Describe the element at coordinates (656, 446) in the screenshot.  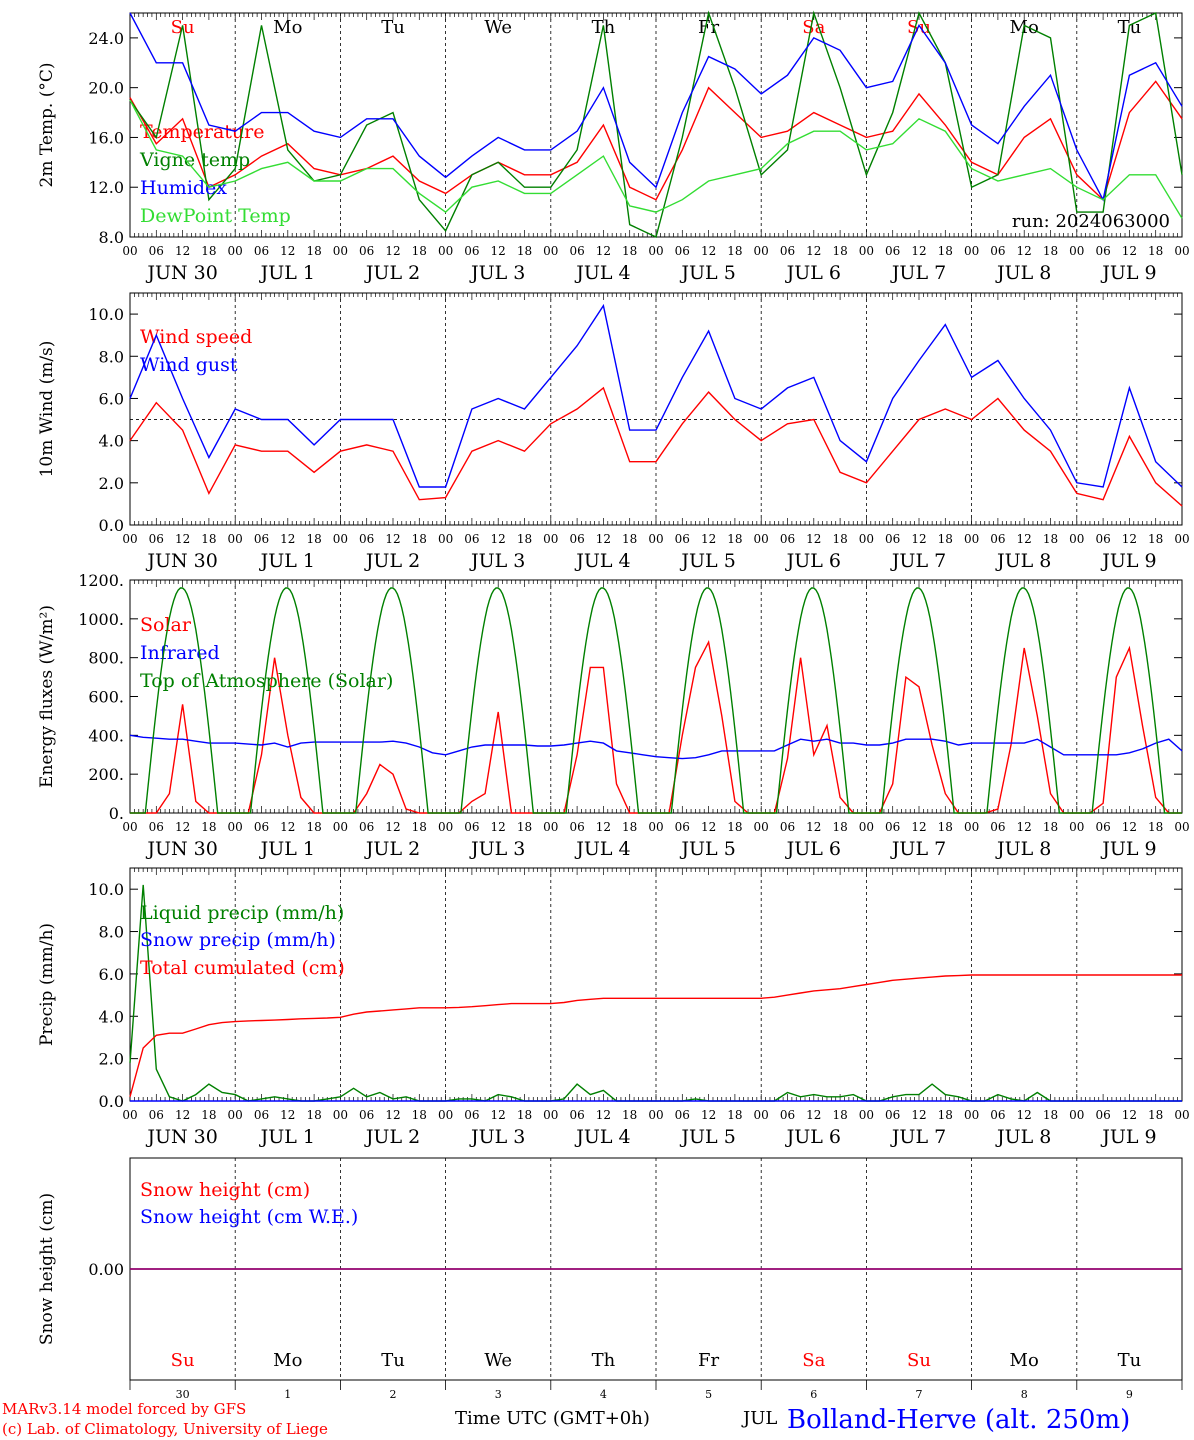
I see `series-line-wind-speed` at that location.